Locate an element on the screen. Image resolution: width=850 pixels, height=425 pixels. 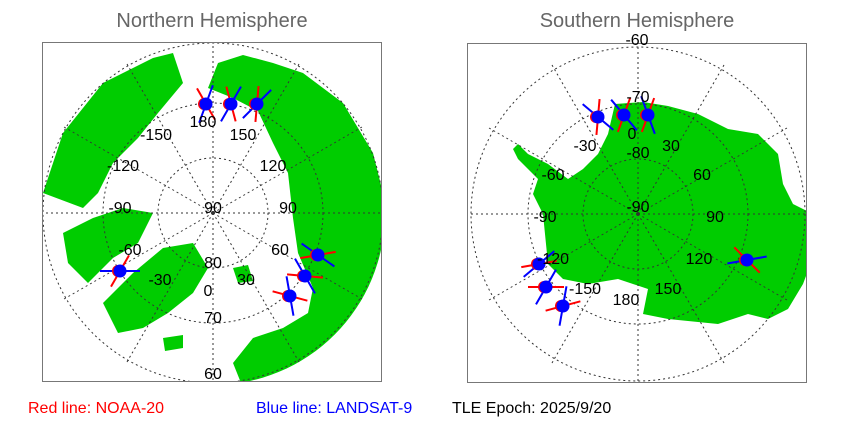
north-lon-label: 120 is located at coordinates (273, 166).